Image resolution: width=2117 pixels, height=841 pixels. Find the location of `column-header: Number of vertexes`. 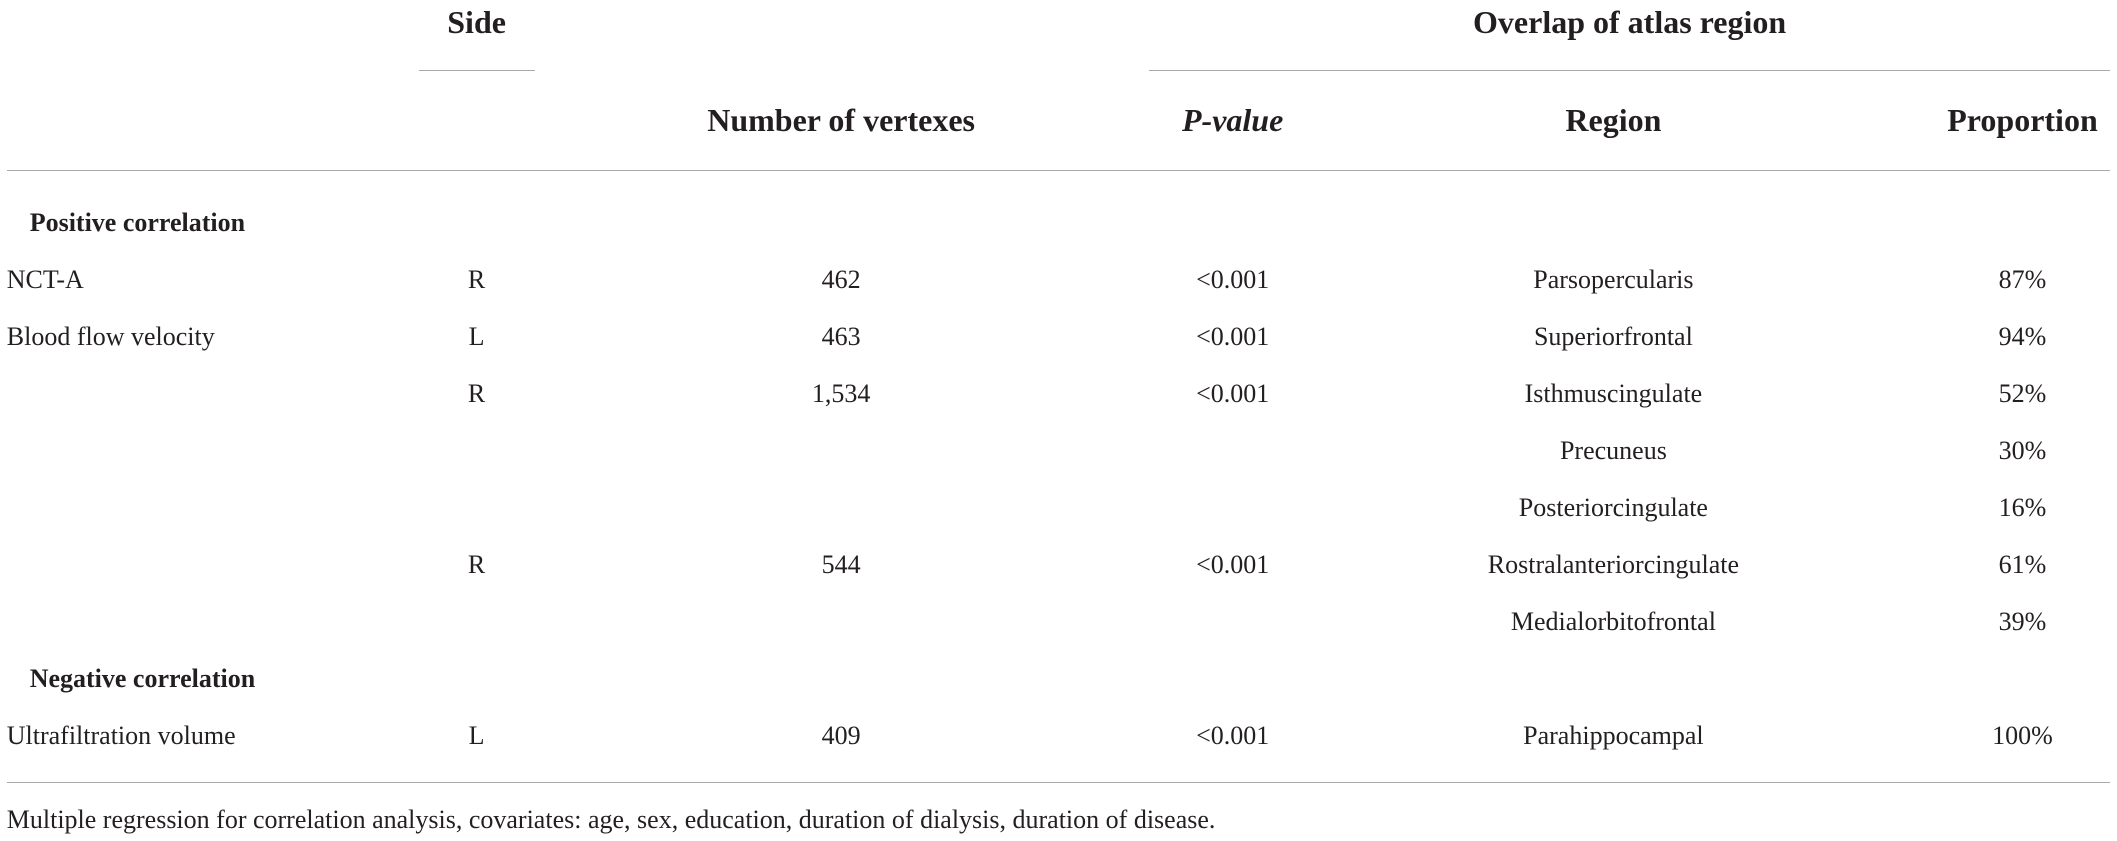

column-header: Number of vertexes is located at coordinates (841, 120).